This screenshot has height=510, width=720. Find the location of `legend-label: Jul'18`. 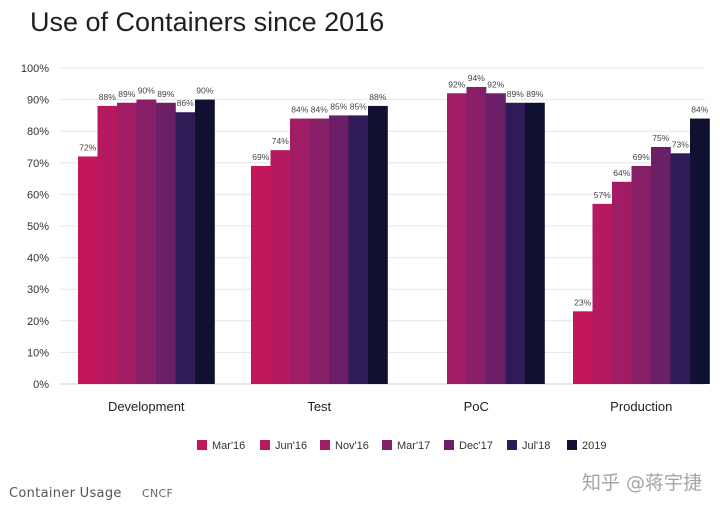

legend-label: Jul'18 is located at coordinates (536, 446).